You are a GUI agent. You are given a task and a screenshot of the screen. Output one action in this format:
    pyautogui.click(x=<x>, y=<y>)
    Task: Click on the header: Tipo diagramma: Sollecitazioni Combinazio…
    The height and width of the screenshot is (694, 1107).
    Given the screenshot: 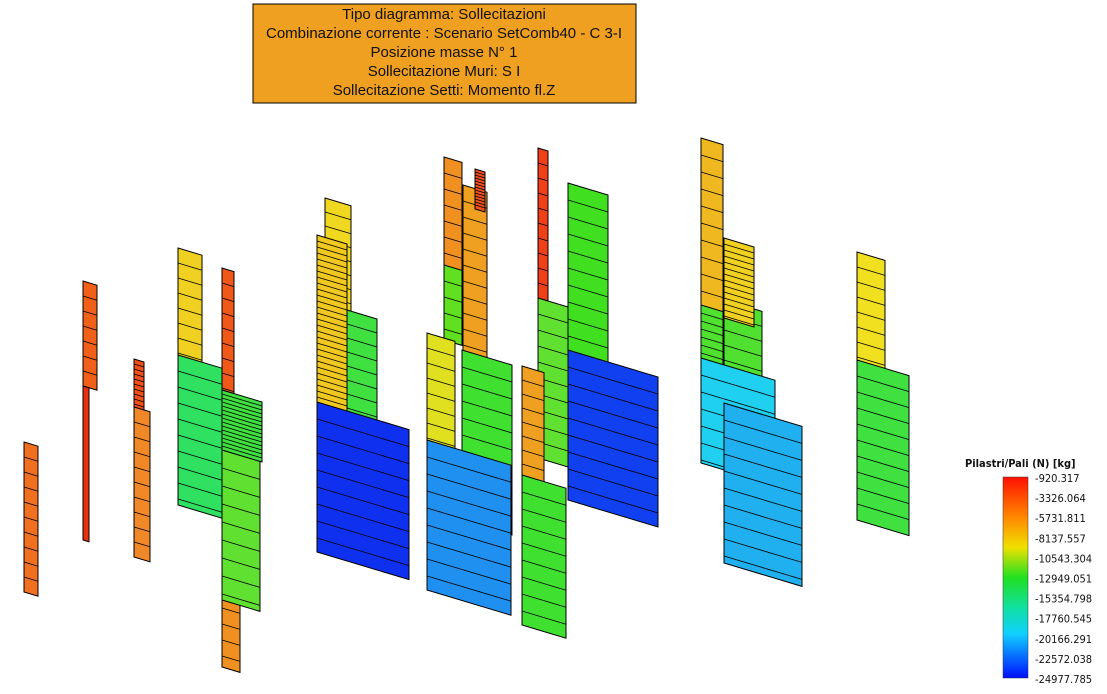 What is the action you would take?
    pyautogui.click(x=444, y=52)
    